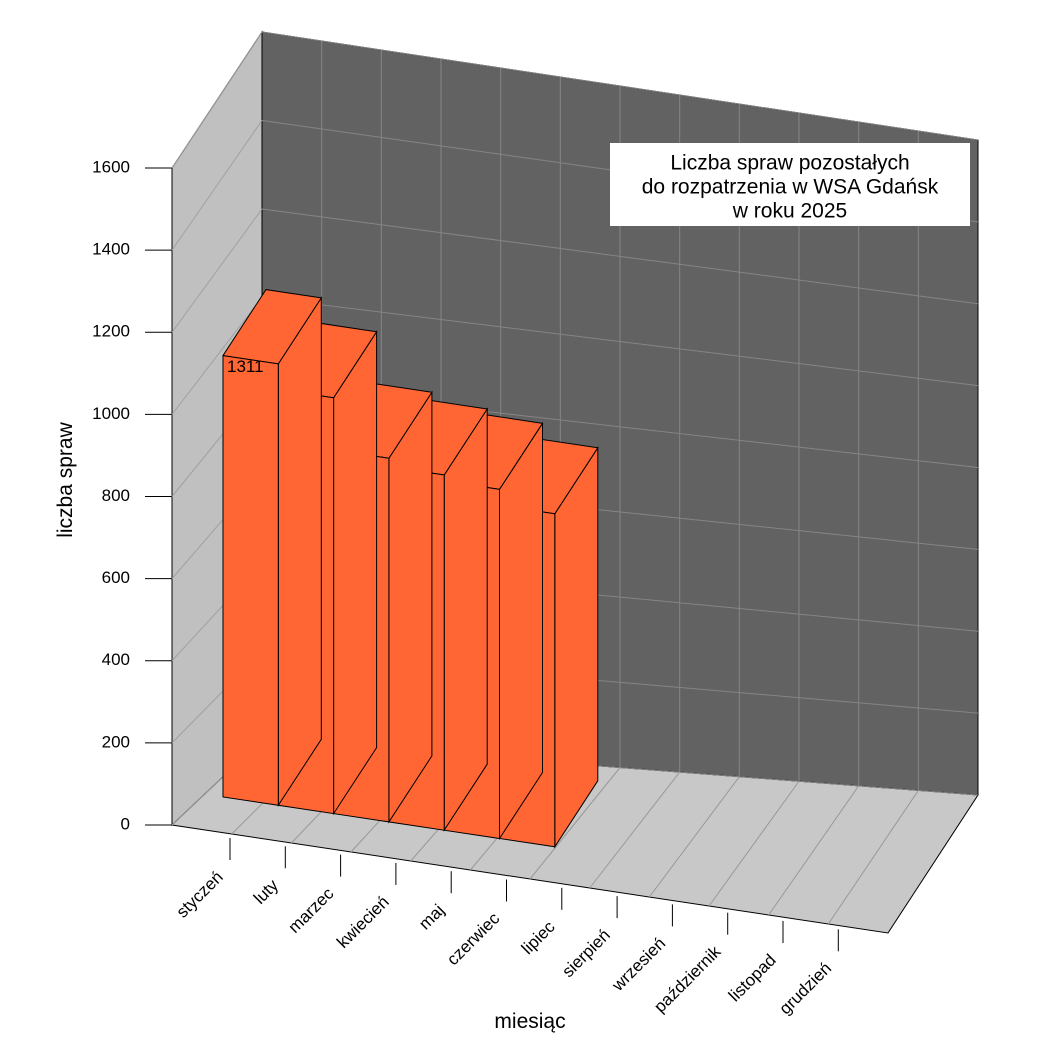 This screenshot has height=1063, width=1063. What do you see at coordinates (250, 580) in the screenshot?
I see `bar-front` at bounding box center [250, 580].